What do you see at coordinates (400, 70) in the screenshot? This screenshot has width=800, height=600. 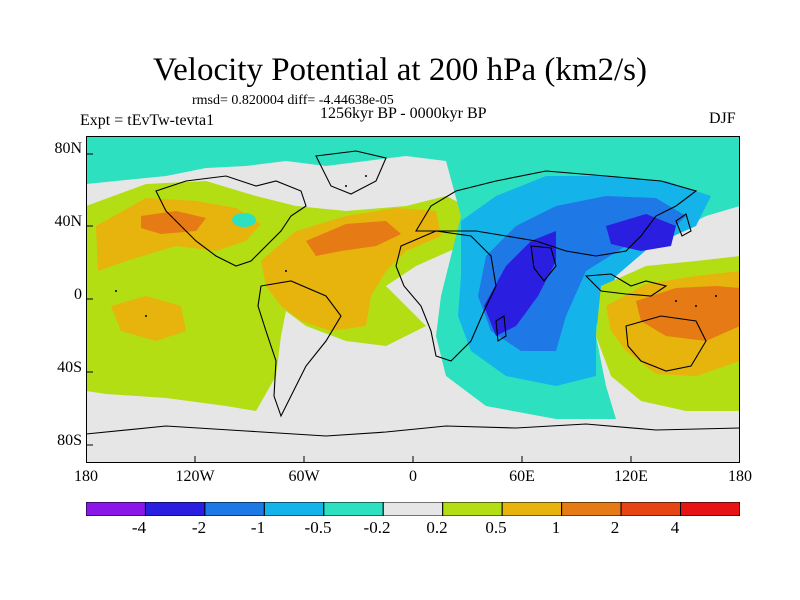 I see `map-title: Velocity Potential at 200 hPa (km2/s)` at bounding box center [400, 70].